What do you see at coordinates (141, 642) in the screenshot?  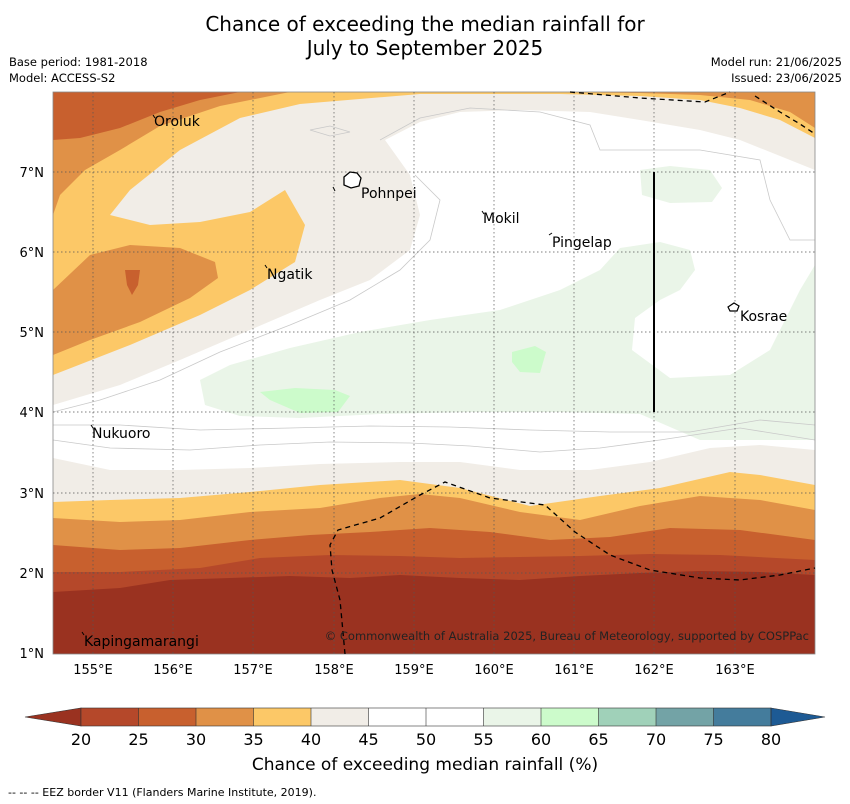 I see `place-label: Kapingamarangi` at bounding box center [141, 642].